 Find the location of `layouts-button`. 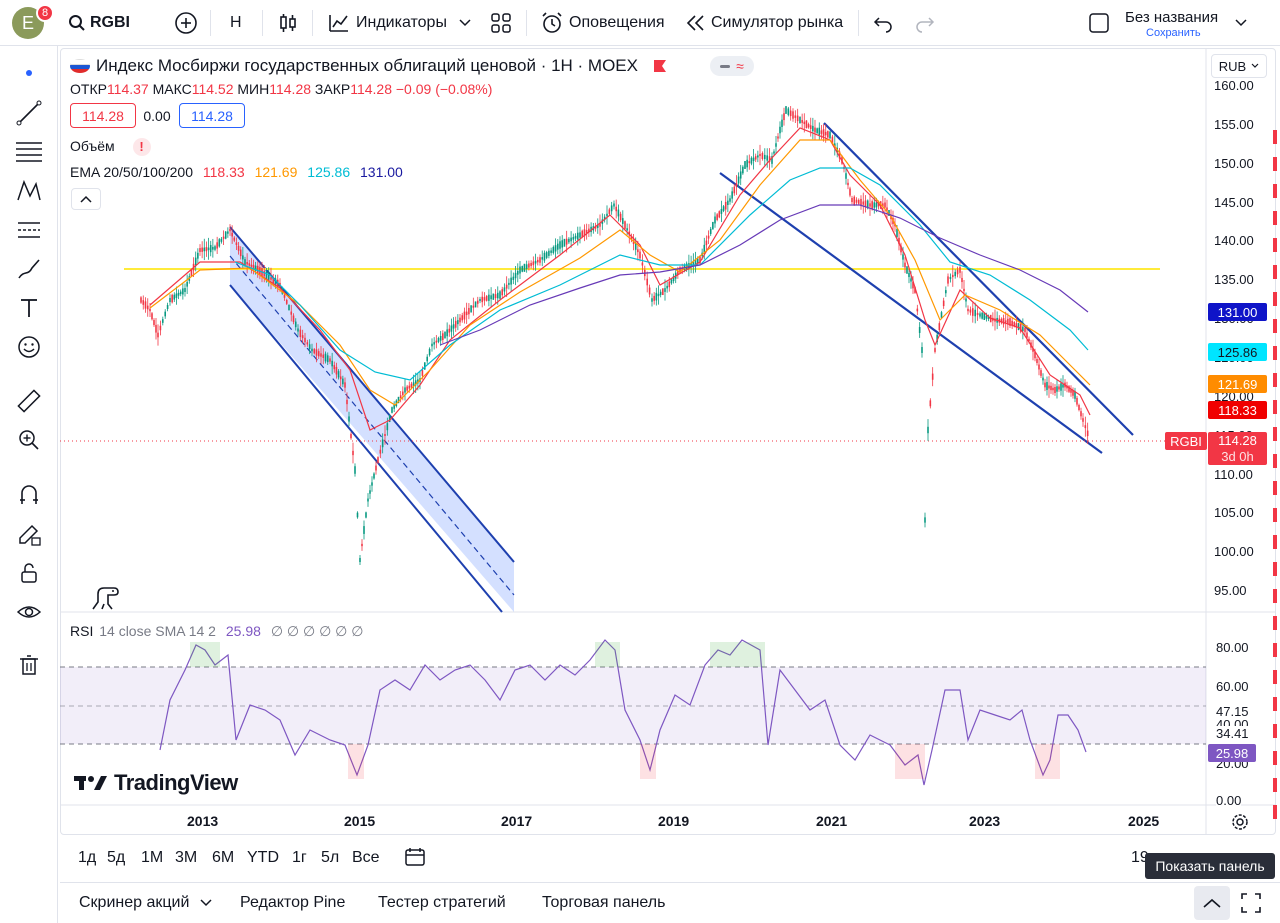

layouts-button is located at coordinates (501, 23).